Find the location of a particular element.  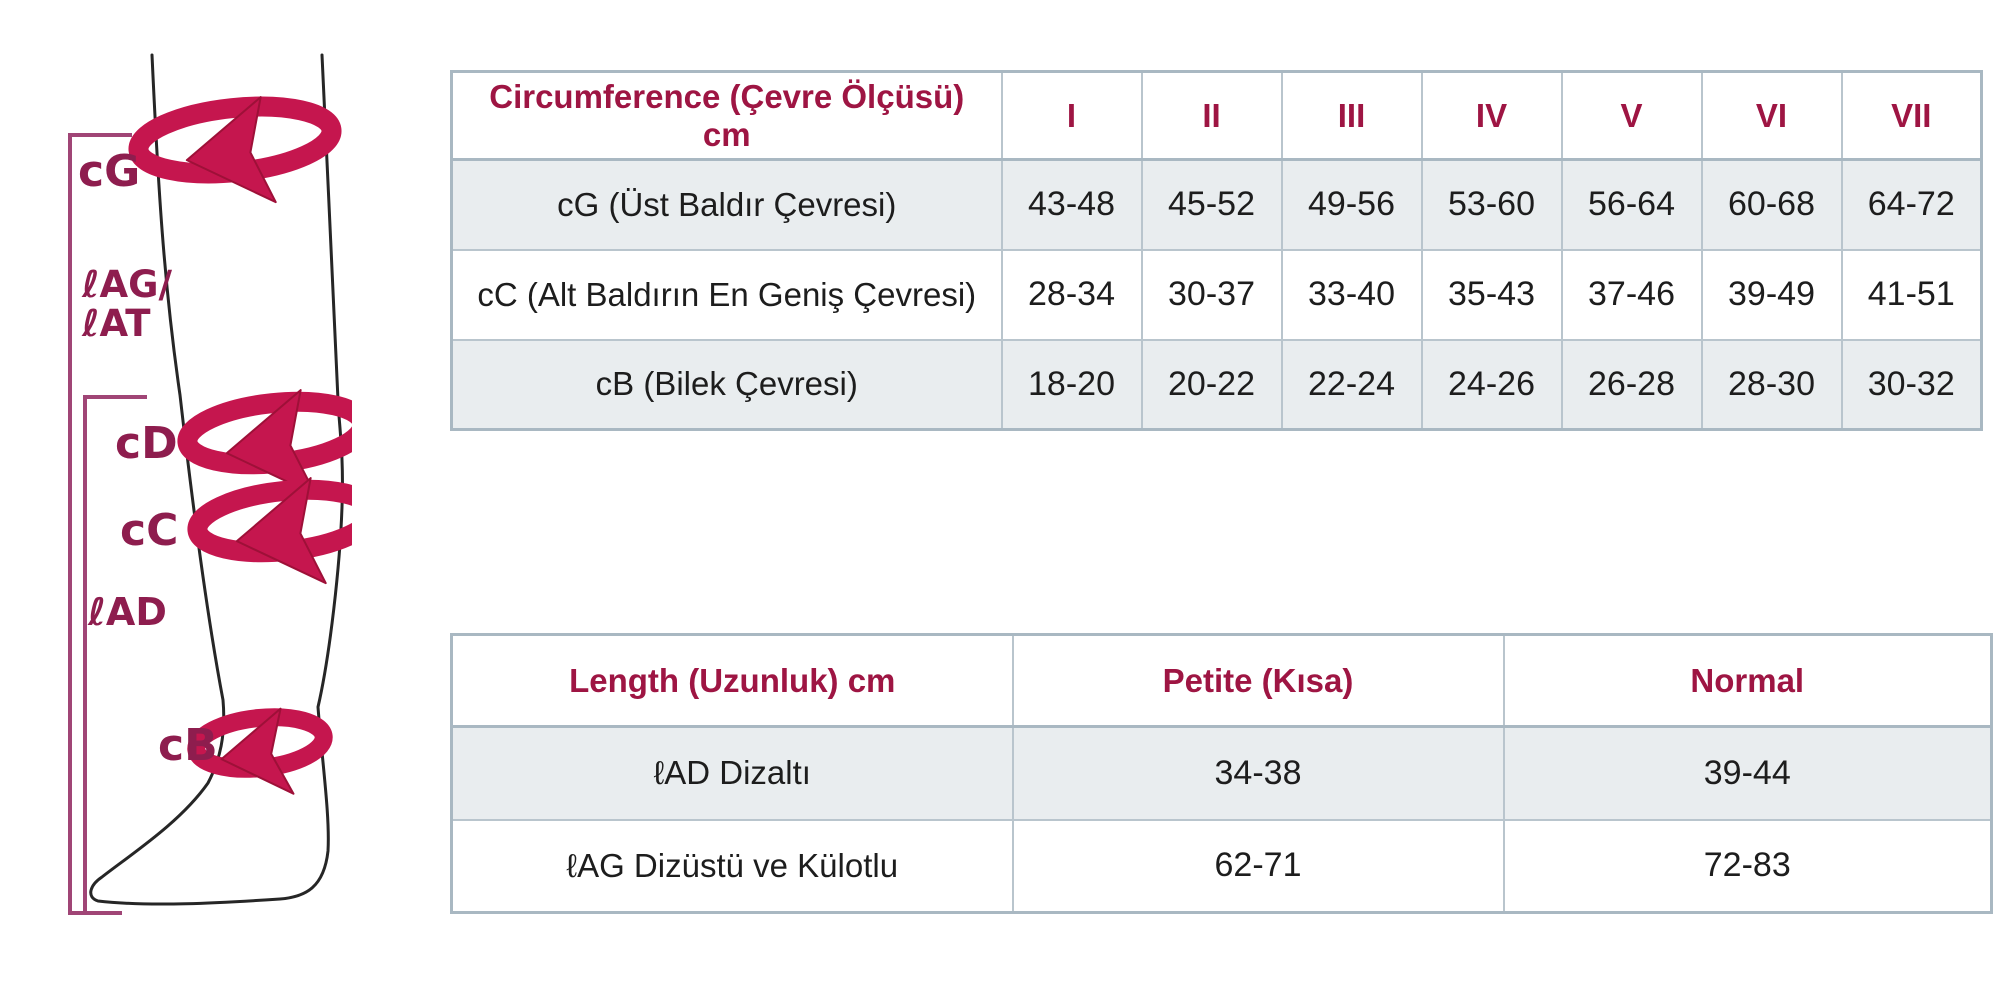

table-row-lag: ℓAG Dizüstü ve Külotlu 62-71 72-83 is located at coordinates (1221, 866).